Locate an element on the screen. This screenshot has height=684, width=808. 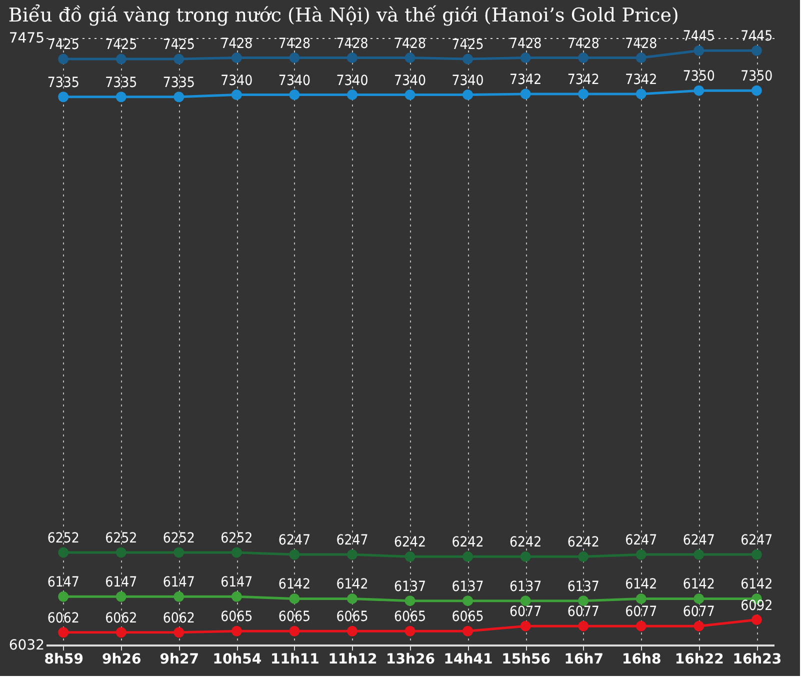
x-tick-label: 13h26 is located at coordinates (410, 660).